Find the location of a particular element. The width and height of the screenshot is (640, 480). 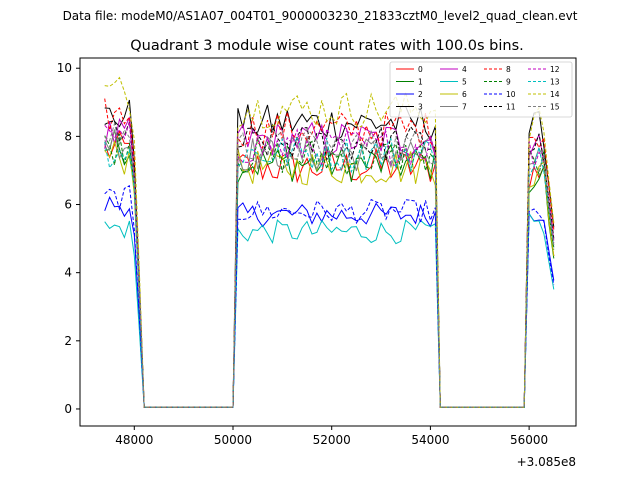

legend-label-12: 12 is located at coordinates (555, 69).